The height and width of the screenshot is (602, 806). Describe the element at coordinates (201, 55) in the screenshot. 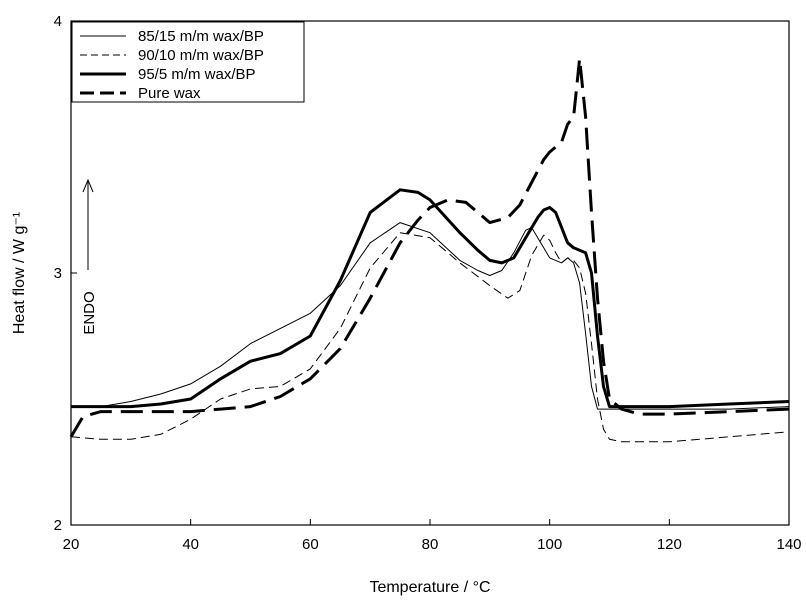

I see `legend-label: 90/10 m/m wax/BP` at that location.